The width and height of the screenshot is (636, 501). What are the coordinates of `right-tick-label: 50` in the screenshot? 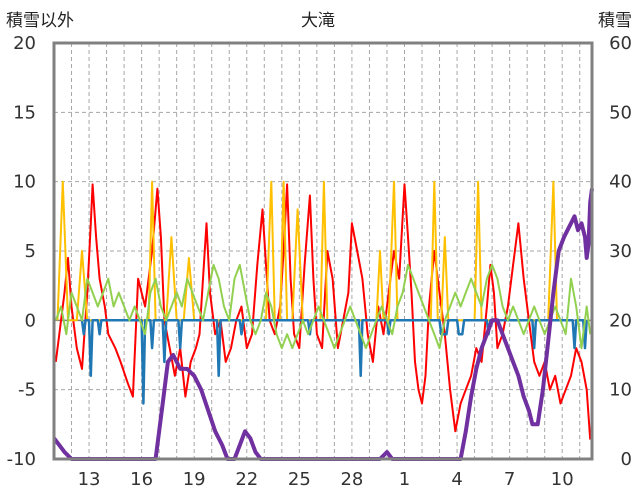 It's located at (620, 112).